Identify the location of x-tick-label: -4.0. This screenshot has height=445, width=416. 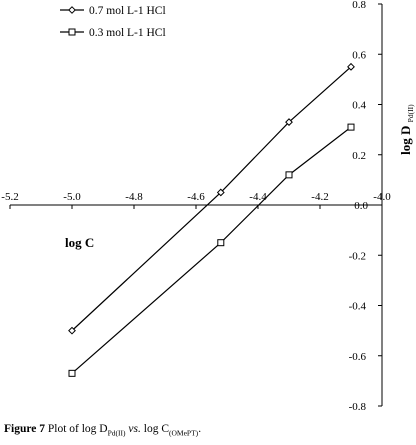
(382, 197).